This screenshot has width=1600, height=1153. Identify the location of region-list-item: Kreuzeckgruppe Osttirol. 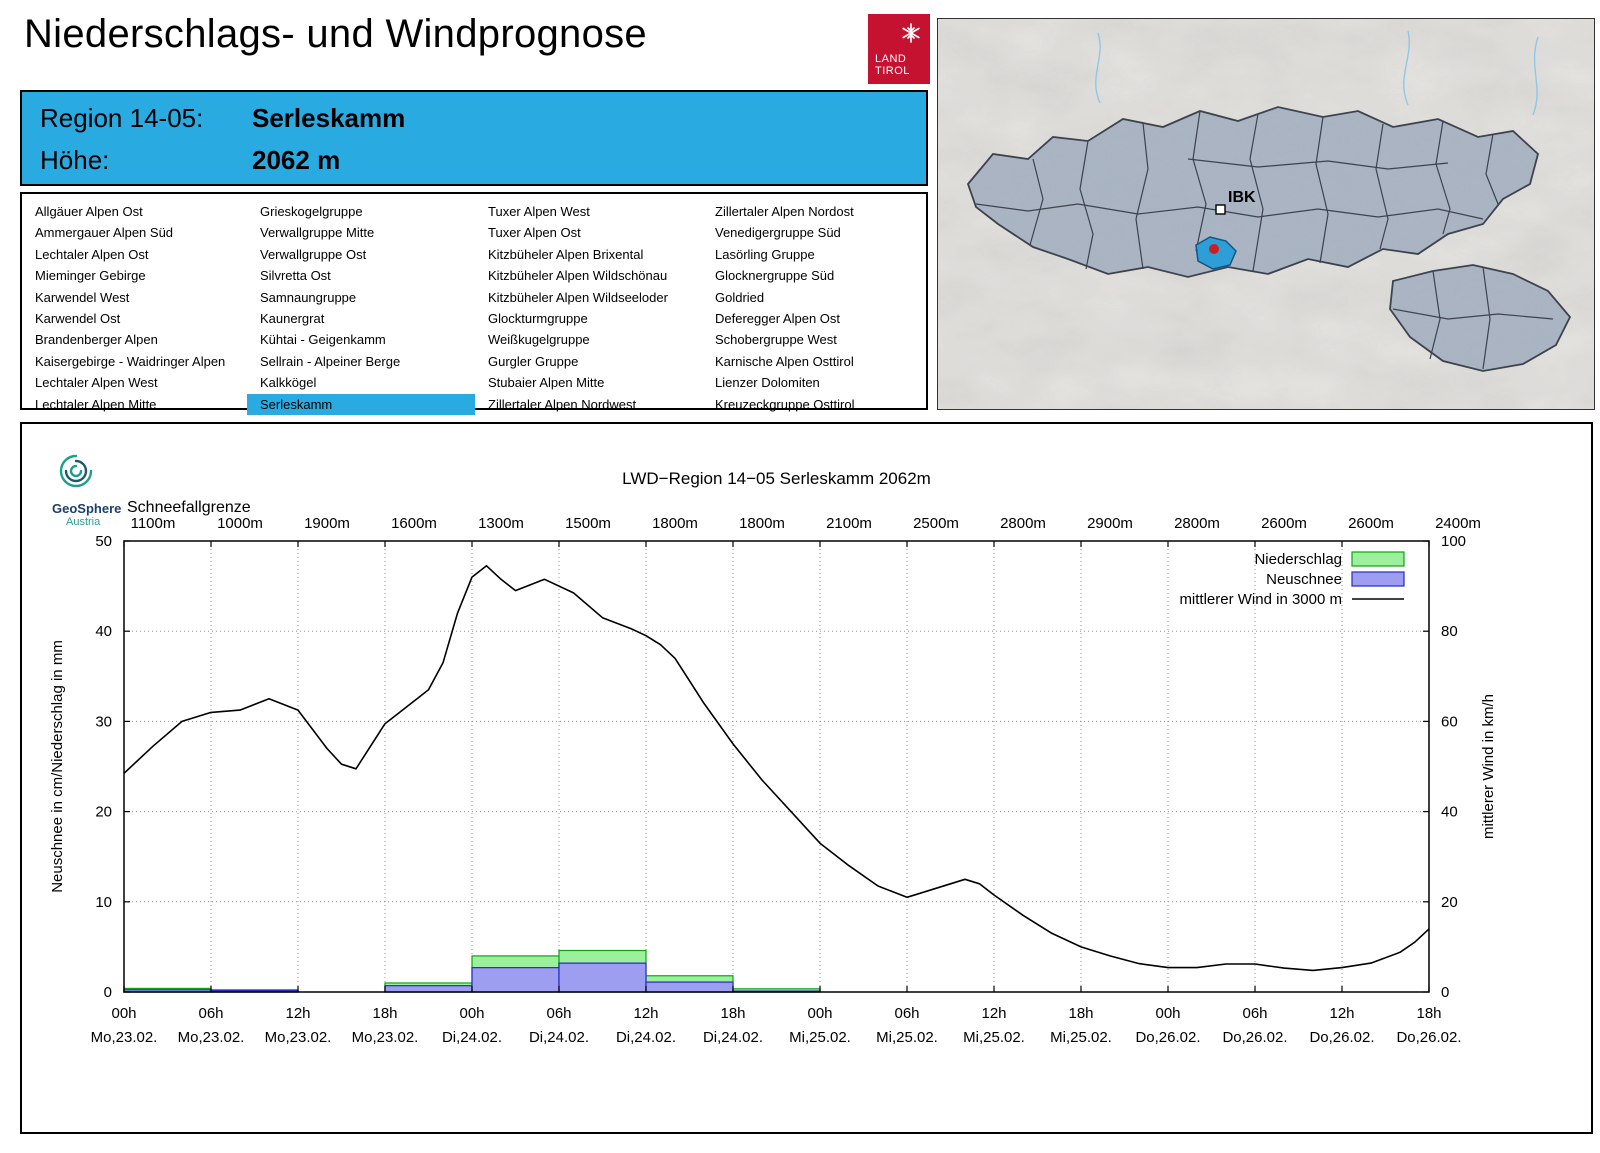
(785, 404).